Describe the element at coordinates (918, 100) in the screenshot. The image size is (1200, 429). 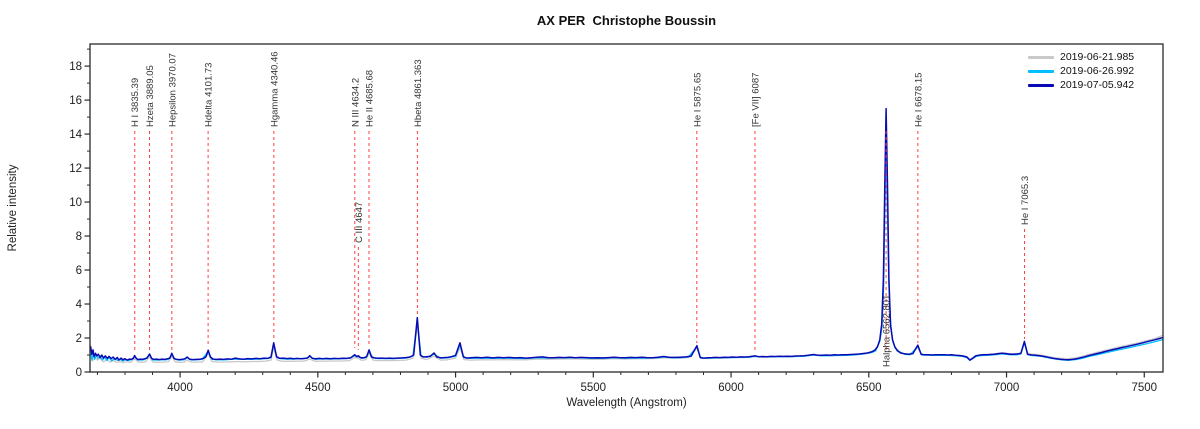
I see `spectral-line-label: He I 6678.15` at that location.